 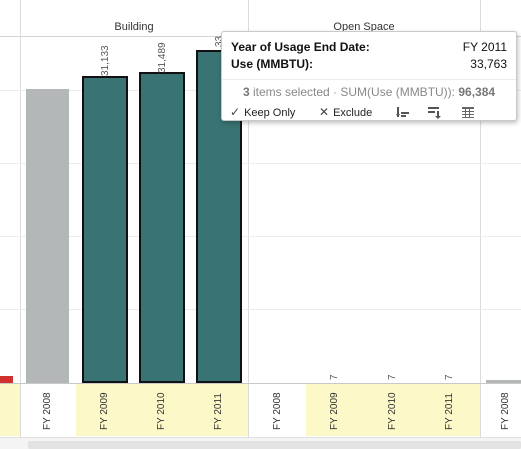 I want to click on bar-building-fy2008, so click(x=47, y=236).